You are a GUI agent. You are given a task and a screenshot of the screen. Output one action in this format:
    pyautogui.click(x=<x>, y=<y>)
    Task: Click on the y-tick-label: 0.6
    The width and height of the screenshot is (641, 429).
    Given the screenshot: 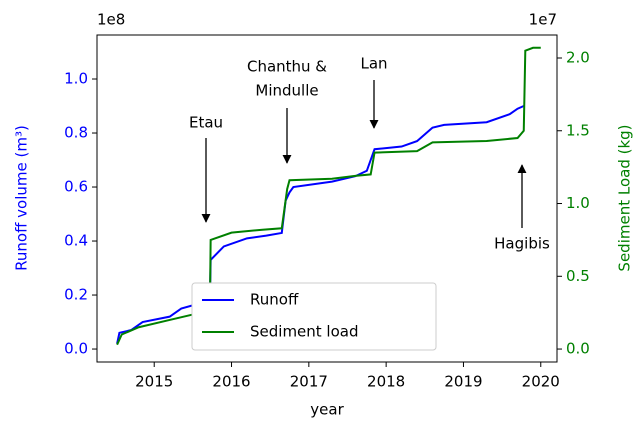 What is the action you would take?
    pyautogui.click(x=76, y=187)
    